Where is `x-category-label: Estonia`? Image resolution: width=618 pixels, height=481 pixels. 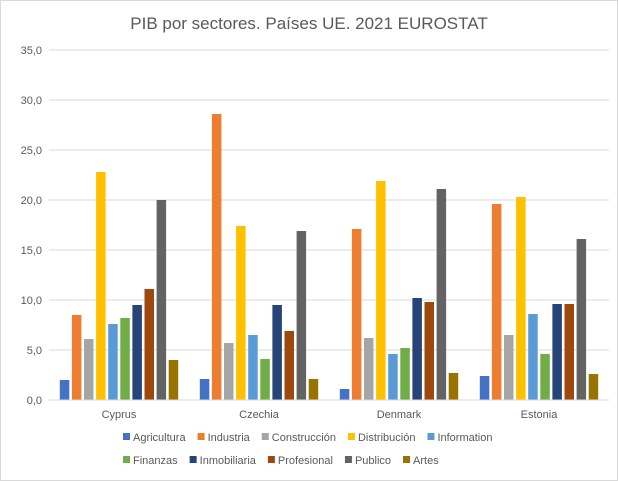
x-category-label: Estonia is located at coordinates (540, 415).